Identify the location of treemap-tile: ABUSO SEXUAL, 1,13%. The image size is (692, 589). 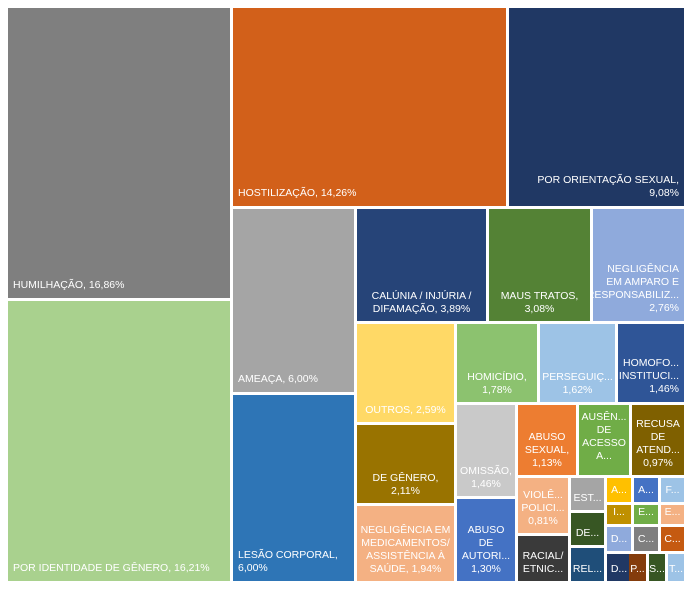
(547, 440).